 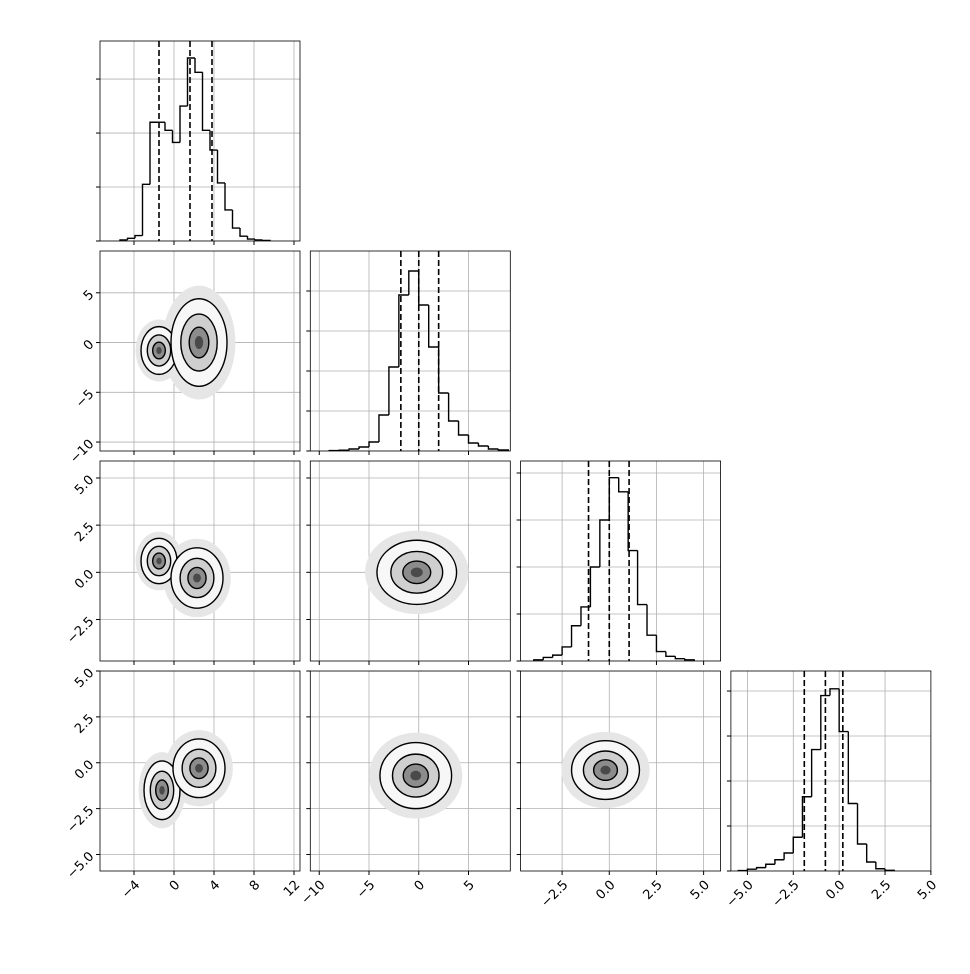 What do you see at coordinates (366, 890) in the screenshot?
I see `x-tick-label: −5` at bounding box center [366, 890].